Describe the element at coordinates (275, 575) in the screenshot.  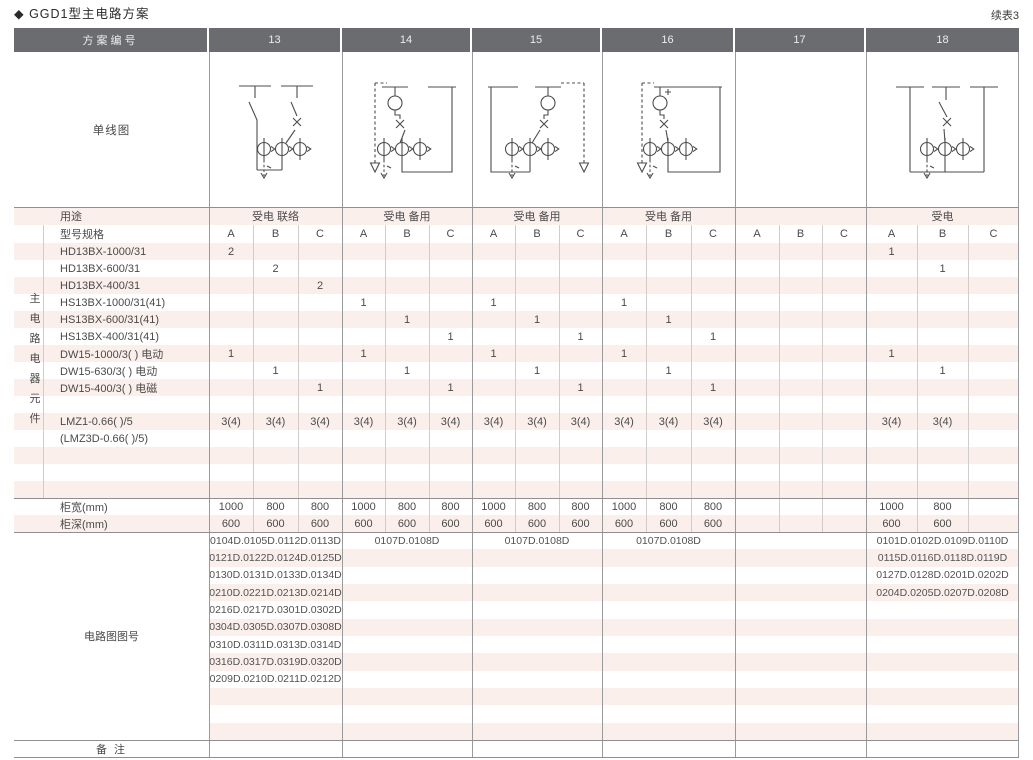
I see `circuit-number-cell: 0130D.0131D.0133D.0134D` at that location.